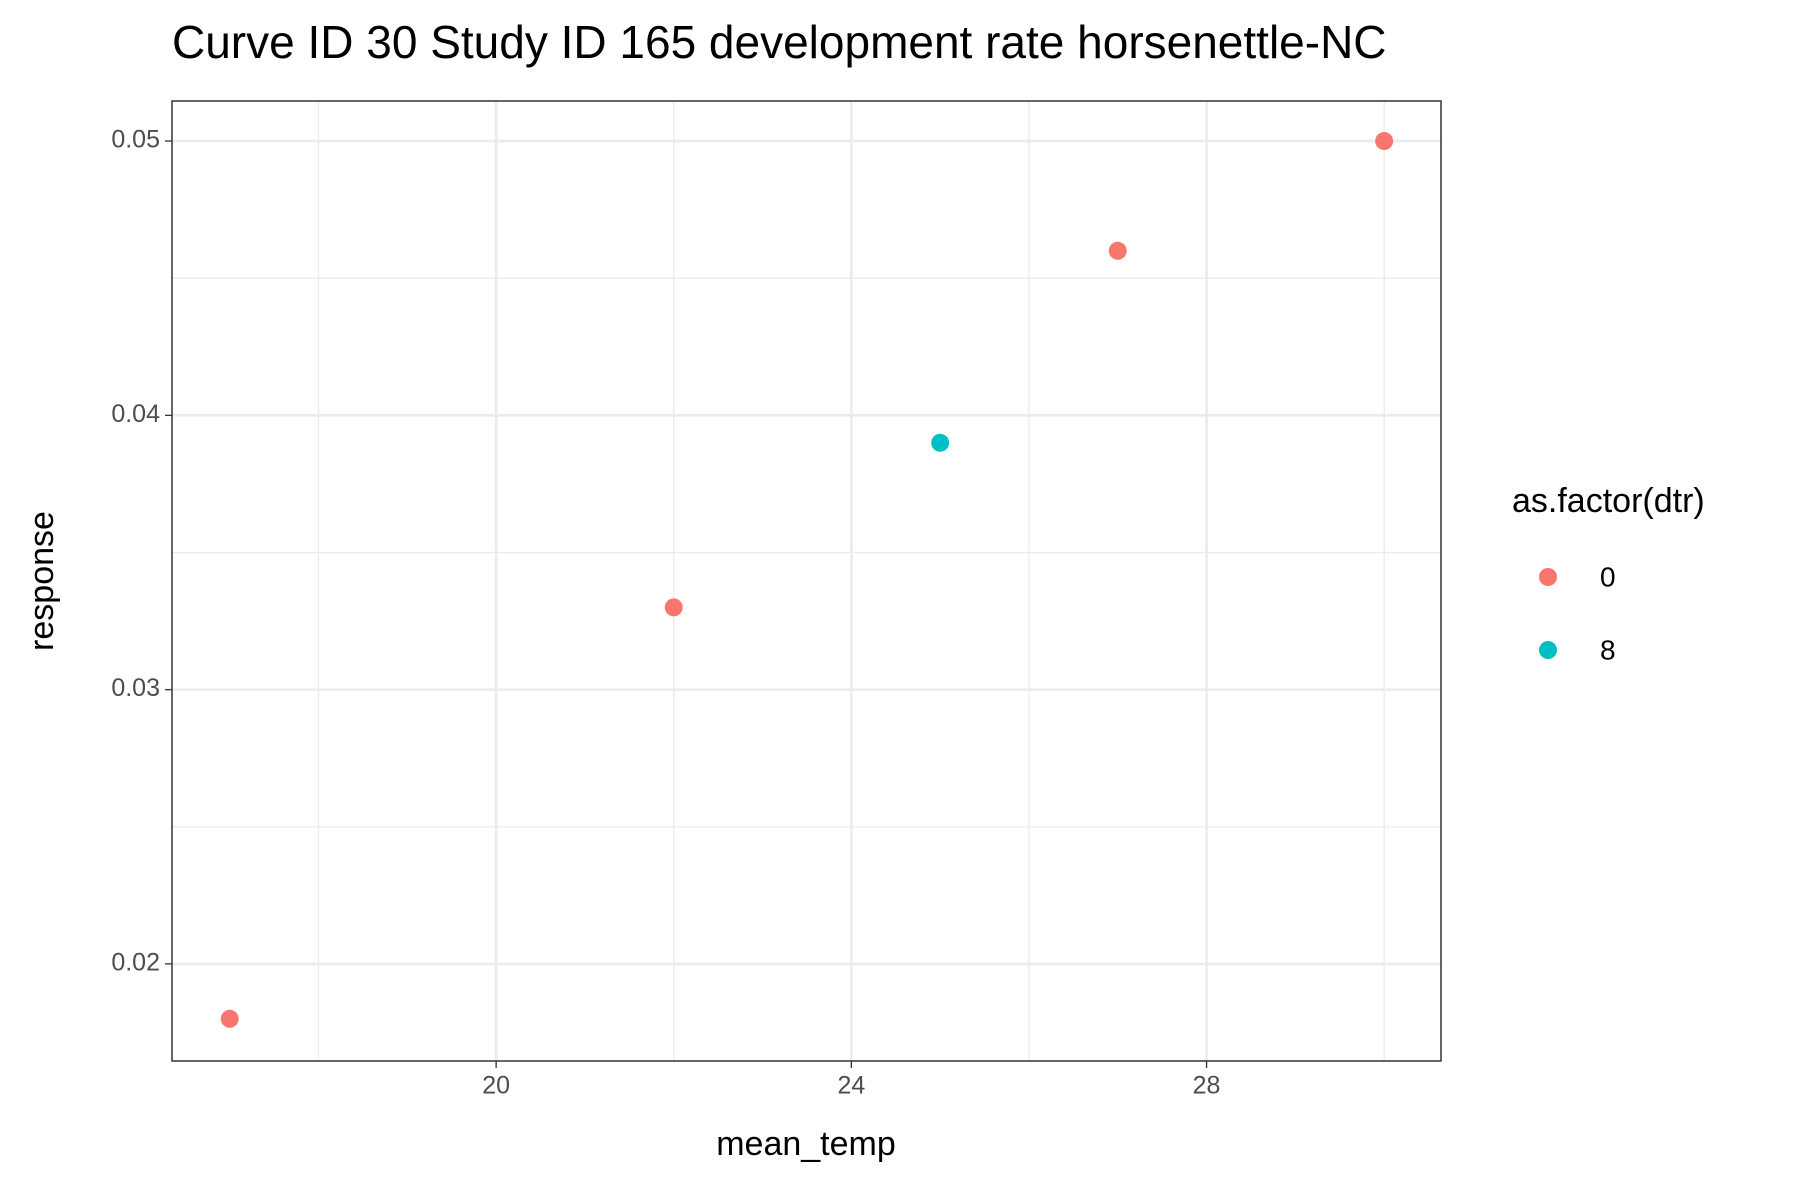 This screenshot has width=1800, height=1200. I want to click on x-tick-label: 24, so click(851, 1086).